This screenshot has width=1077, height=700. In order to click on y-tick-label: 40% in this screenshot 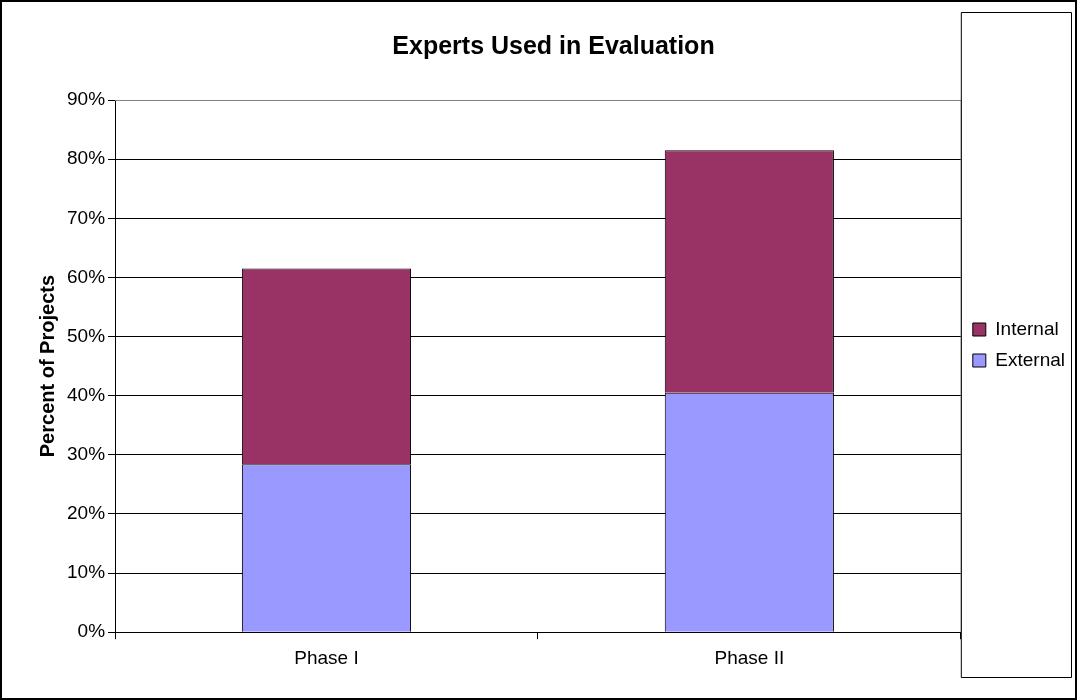, I will do `click(86, 394)`.